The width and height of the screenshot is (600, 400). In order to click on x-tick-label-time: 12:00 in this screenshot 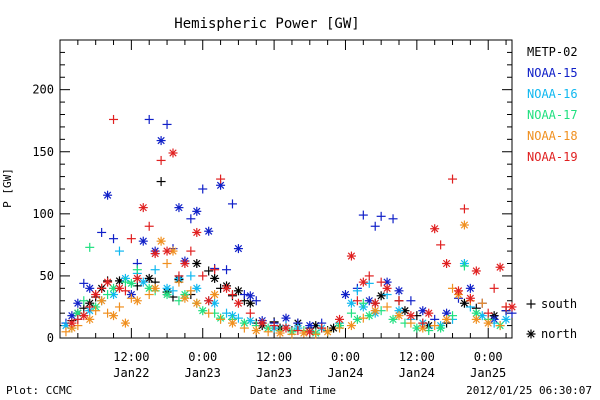, I will do `click(417, 357)`.